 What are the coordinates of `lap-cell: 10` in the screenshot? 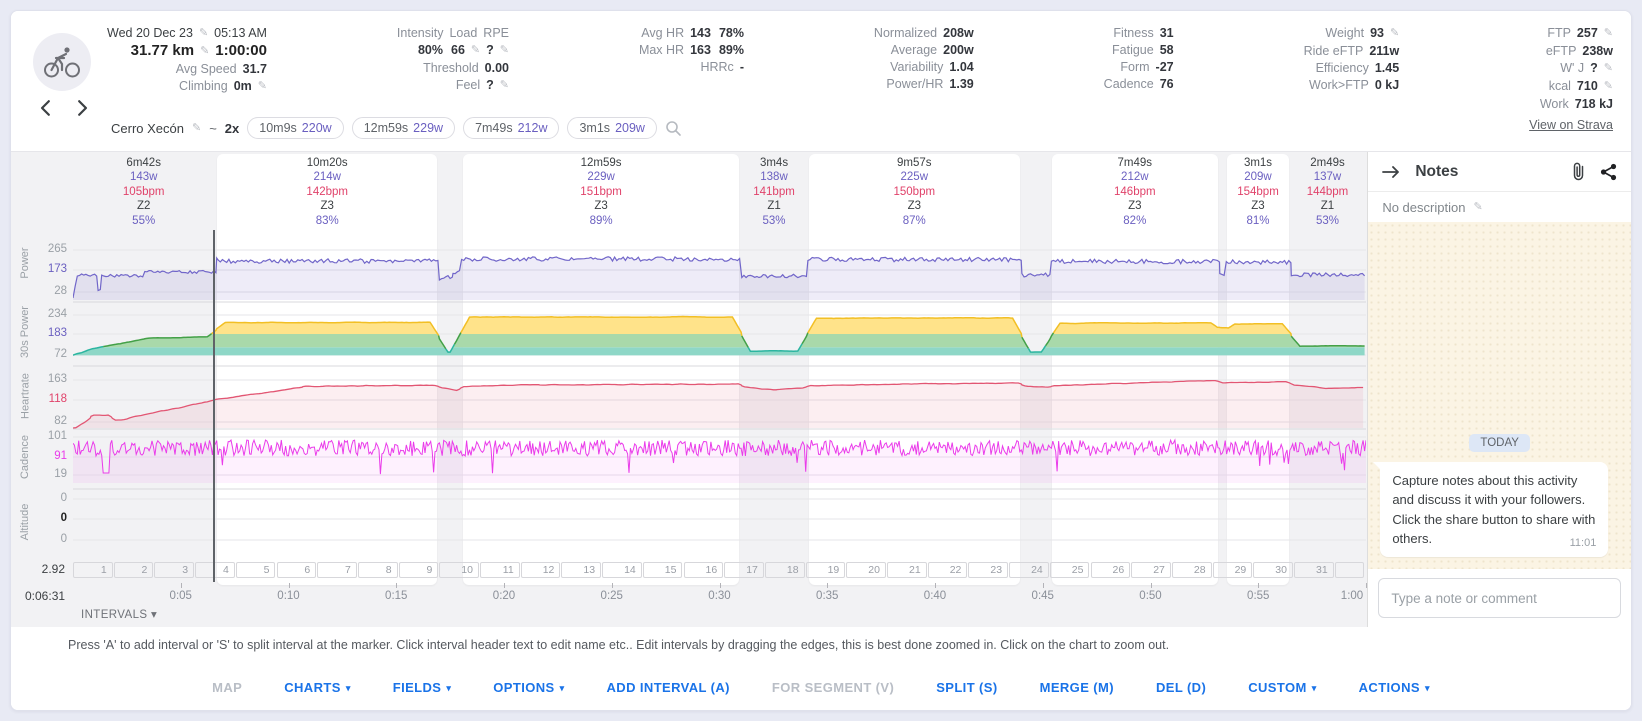 It's located at (459, 570).